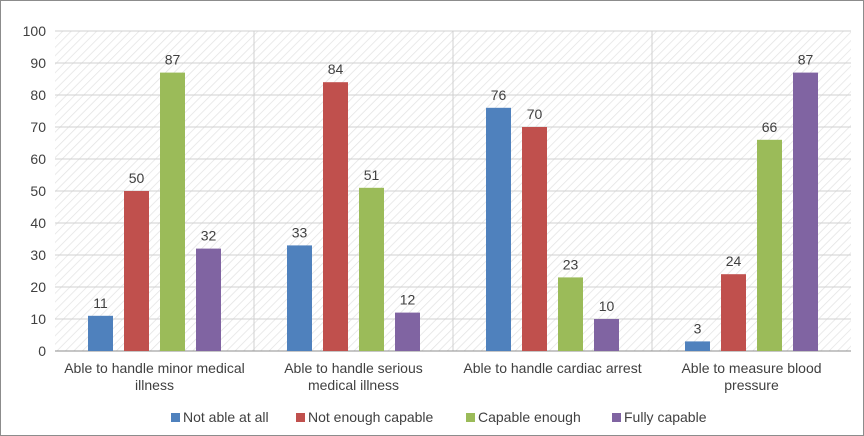  Describe the element at coordinates (698, 328) in the screenshot. I see `data-label: 3` at that location.